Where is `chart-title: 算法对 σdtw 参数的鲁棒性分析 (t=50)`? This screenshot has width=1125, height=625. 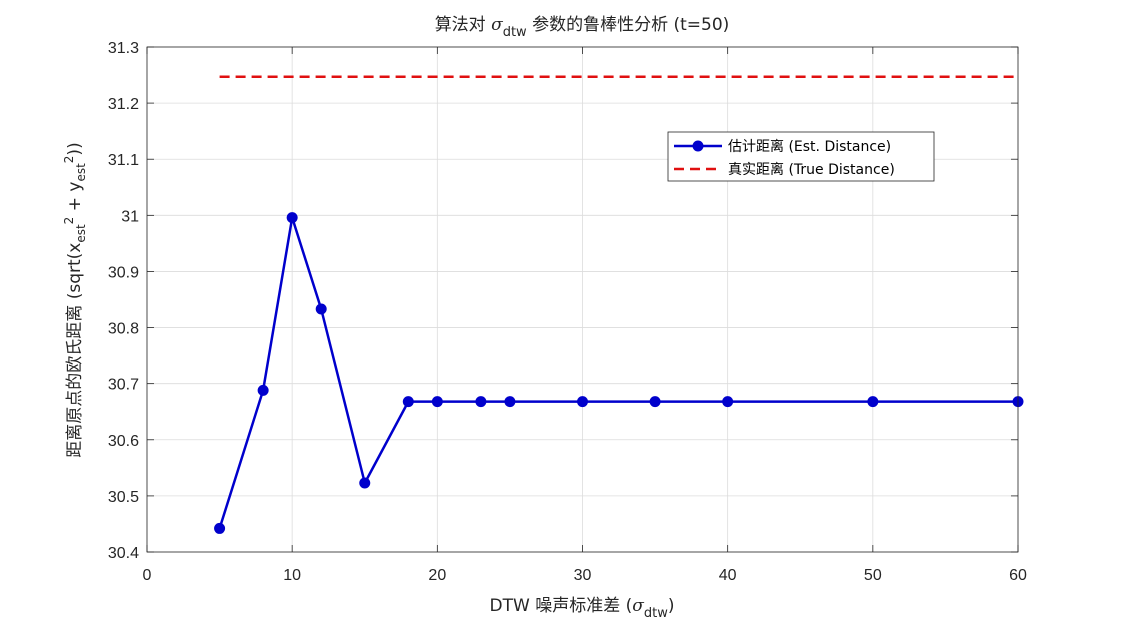
chart-title: 算法对 σdtw 参数的鲁棒性分析 (t=50) is located at coordinates (582, 27).